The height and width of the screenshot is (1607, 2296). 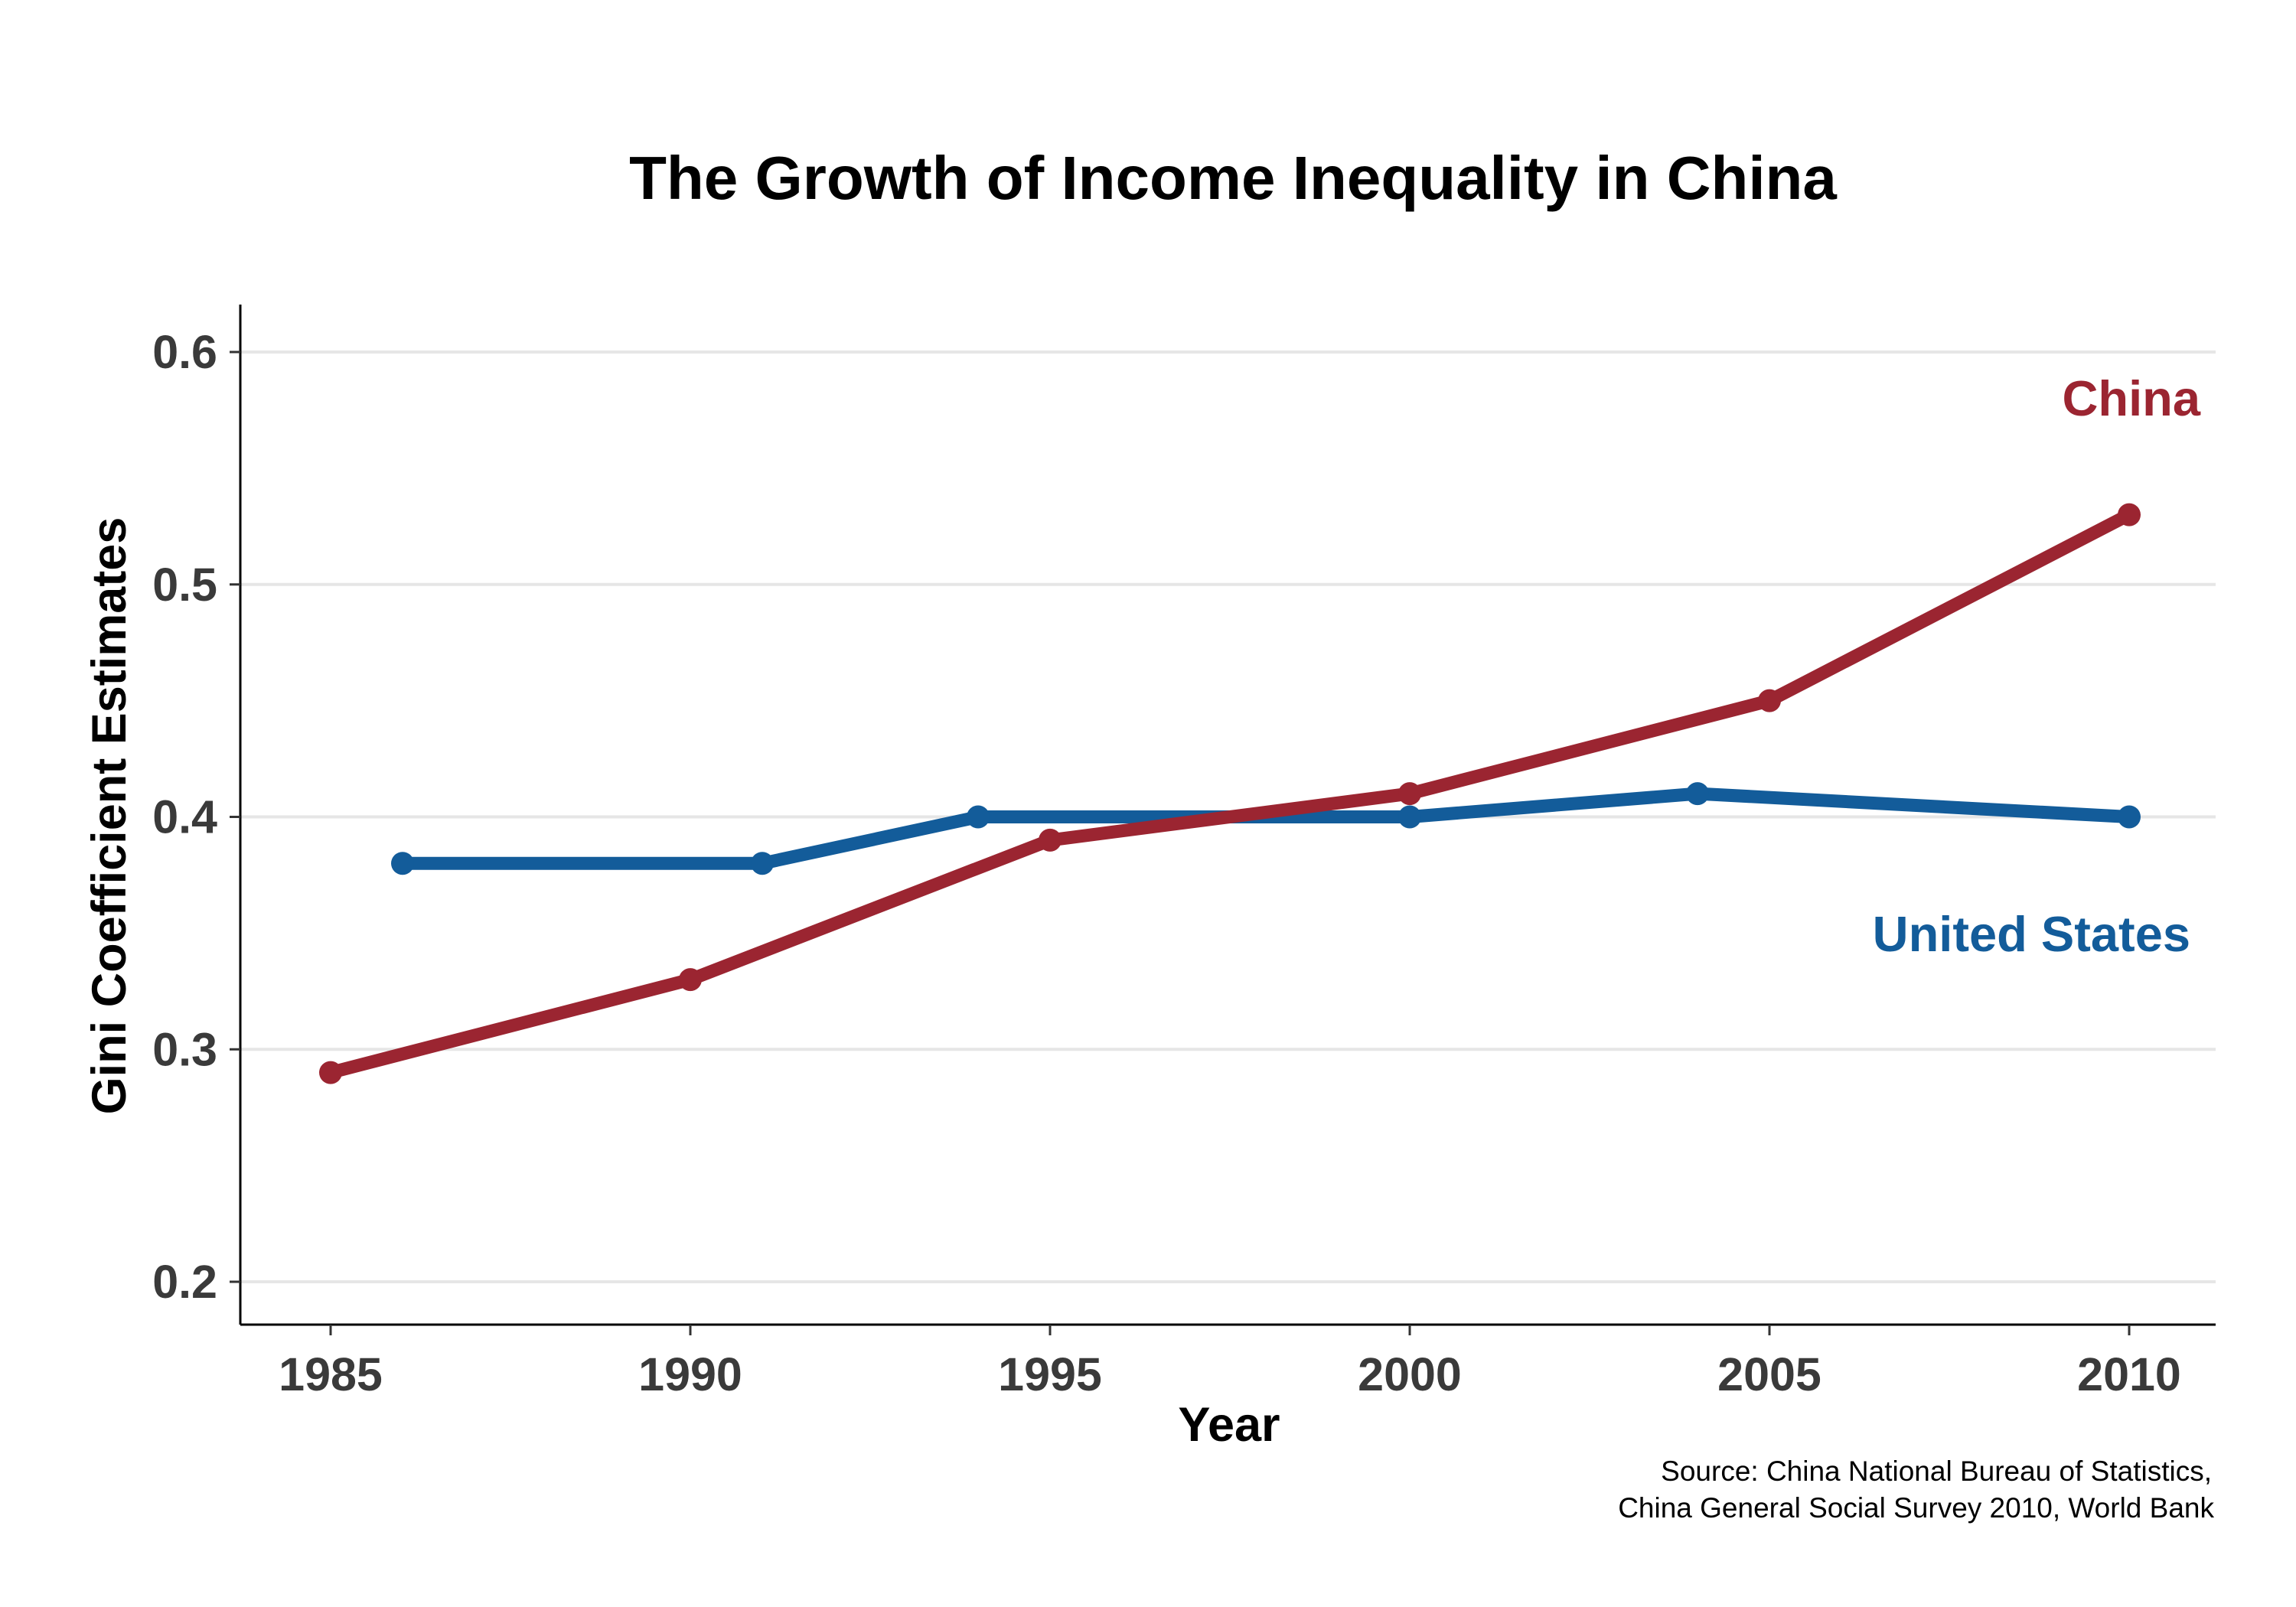 I want to click on y-axis-ticks: 0.2 0.3 0.4 0.5 0.6, so click(x=196, y=817).